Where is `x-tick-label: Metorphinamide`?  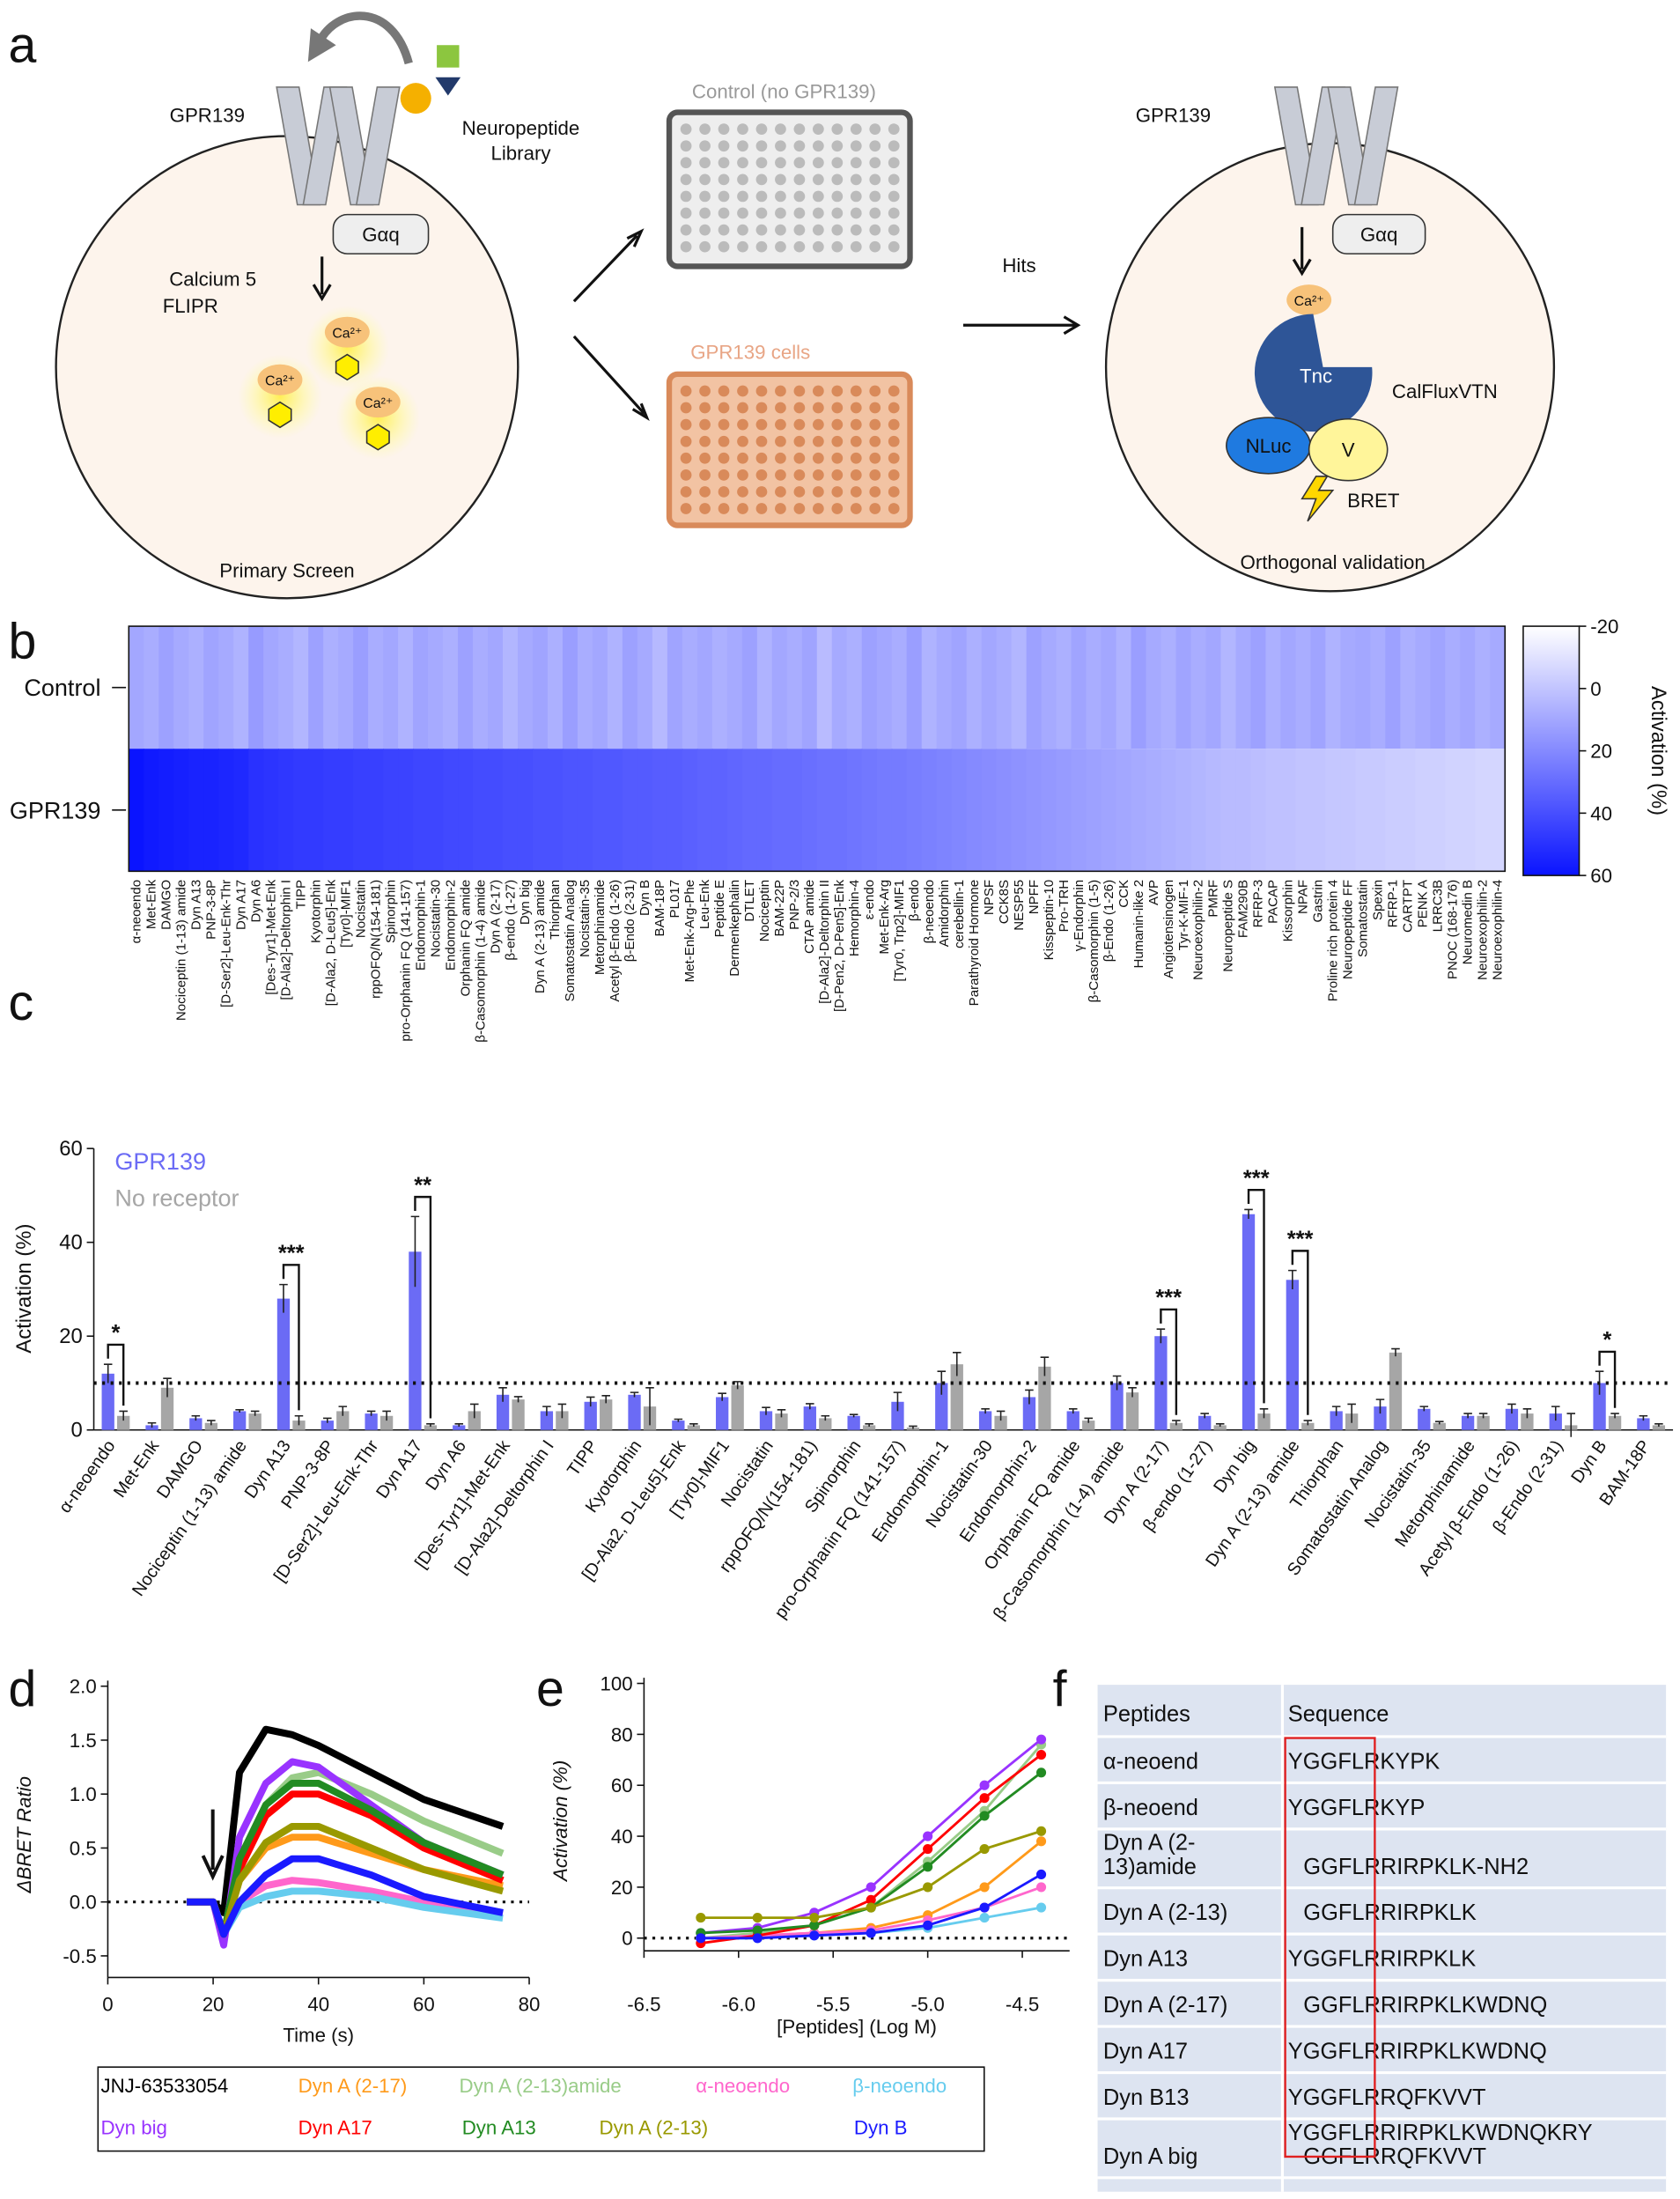 x-tick-label: Metorphinamide is located at coordinates (600, 927).